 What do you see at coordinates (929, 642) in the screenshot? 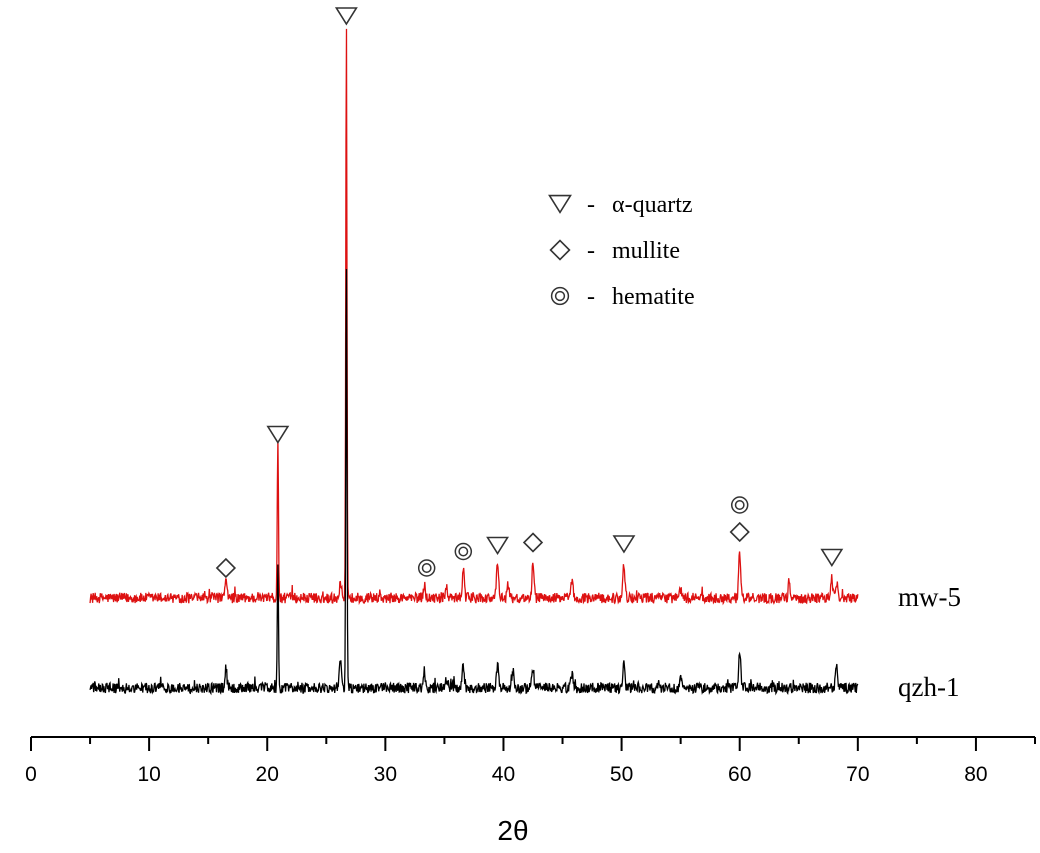
I see `series-labels: mw-5 qzh-1` at bounding box center [929, 642].